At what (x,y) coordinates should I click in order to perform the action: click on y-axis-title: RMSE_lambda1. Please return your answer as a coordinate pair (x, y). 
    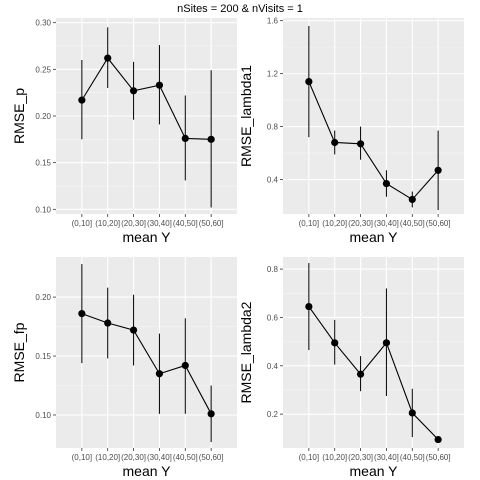
    Looking at the image, I should click on (246, 116).